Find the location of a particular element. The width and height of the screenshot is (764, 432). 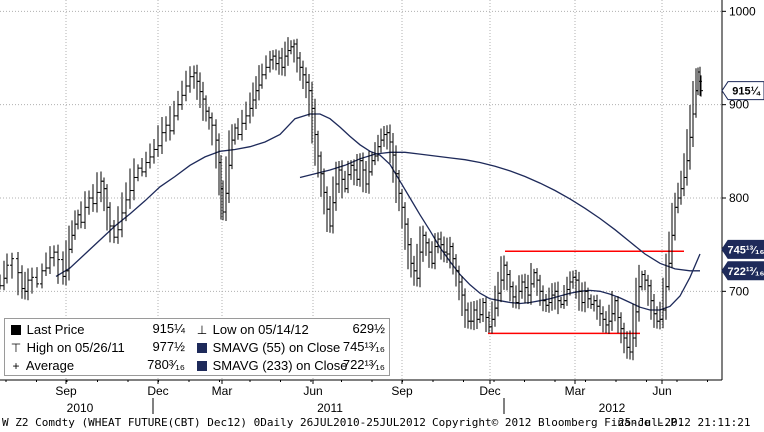

y-axis: 1000 900 800 700 is located at coordinates (738, 190).